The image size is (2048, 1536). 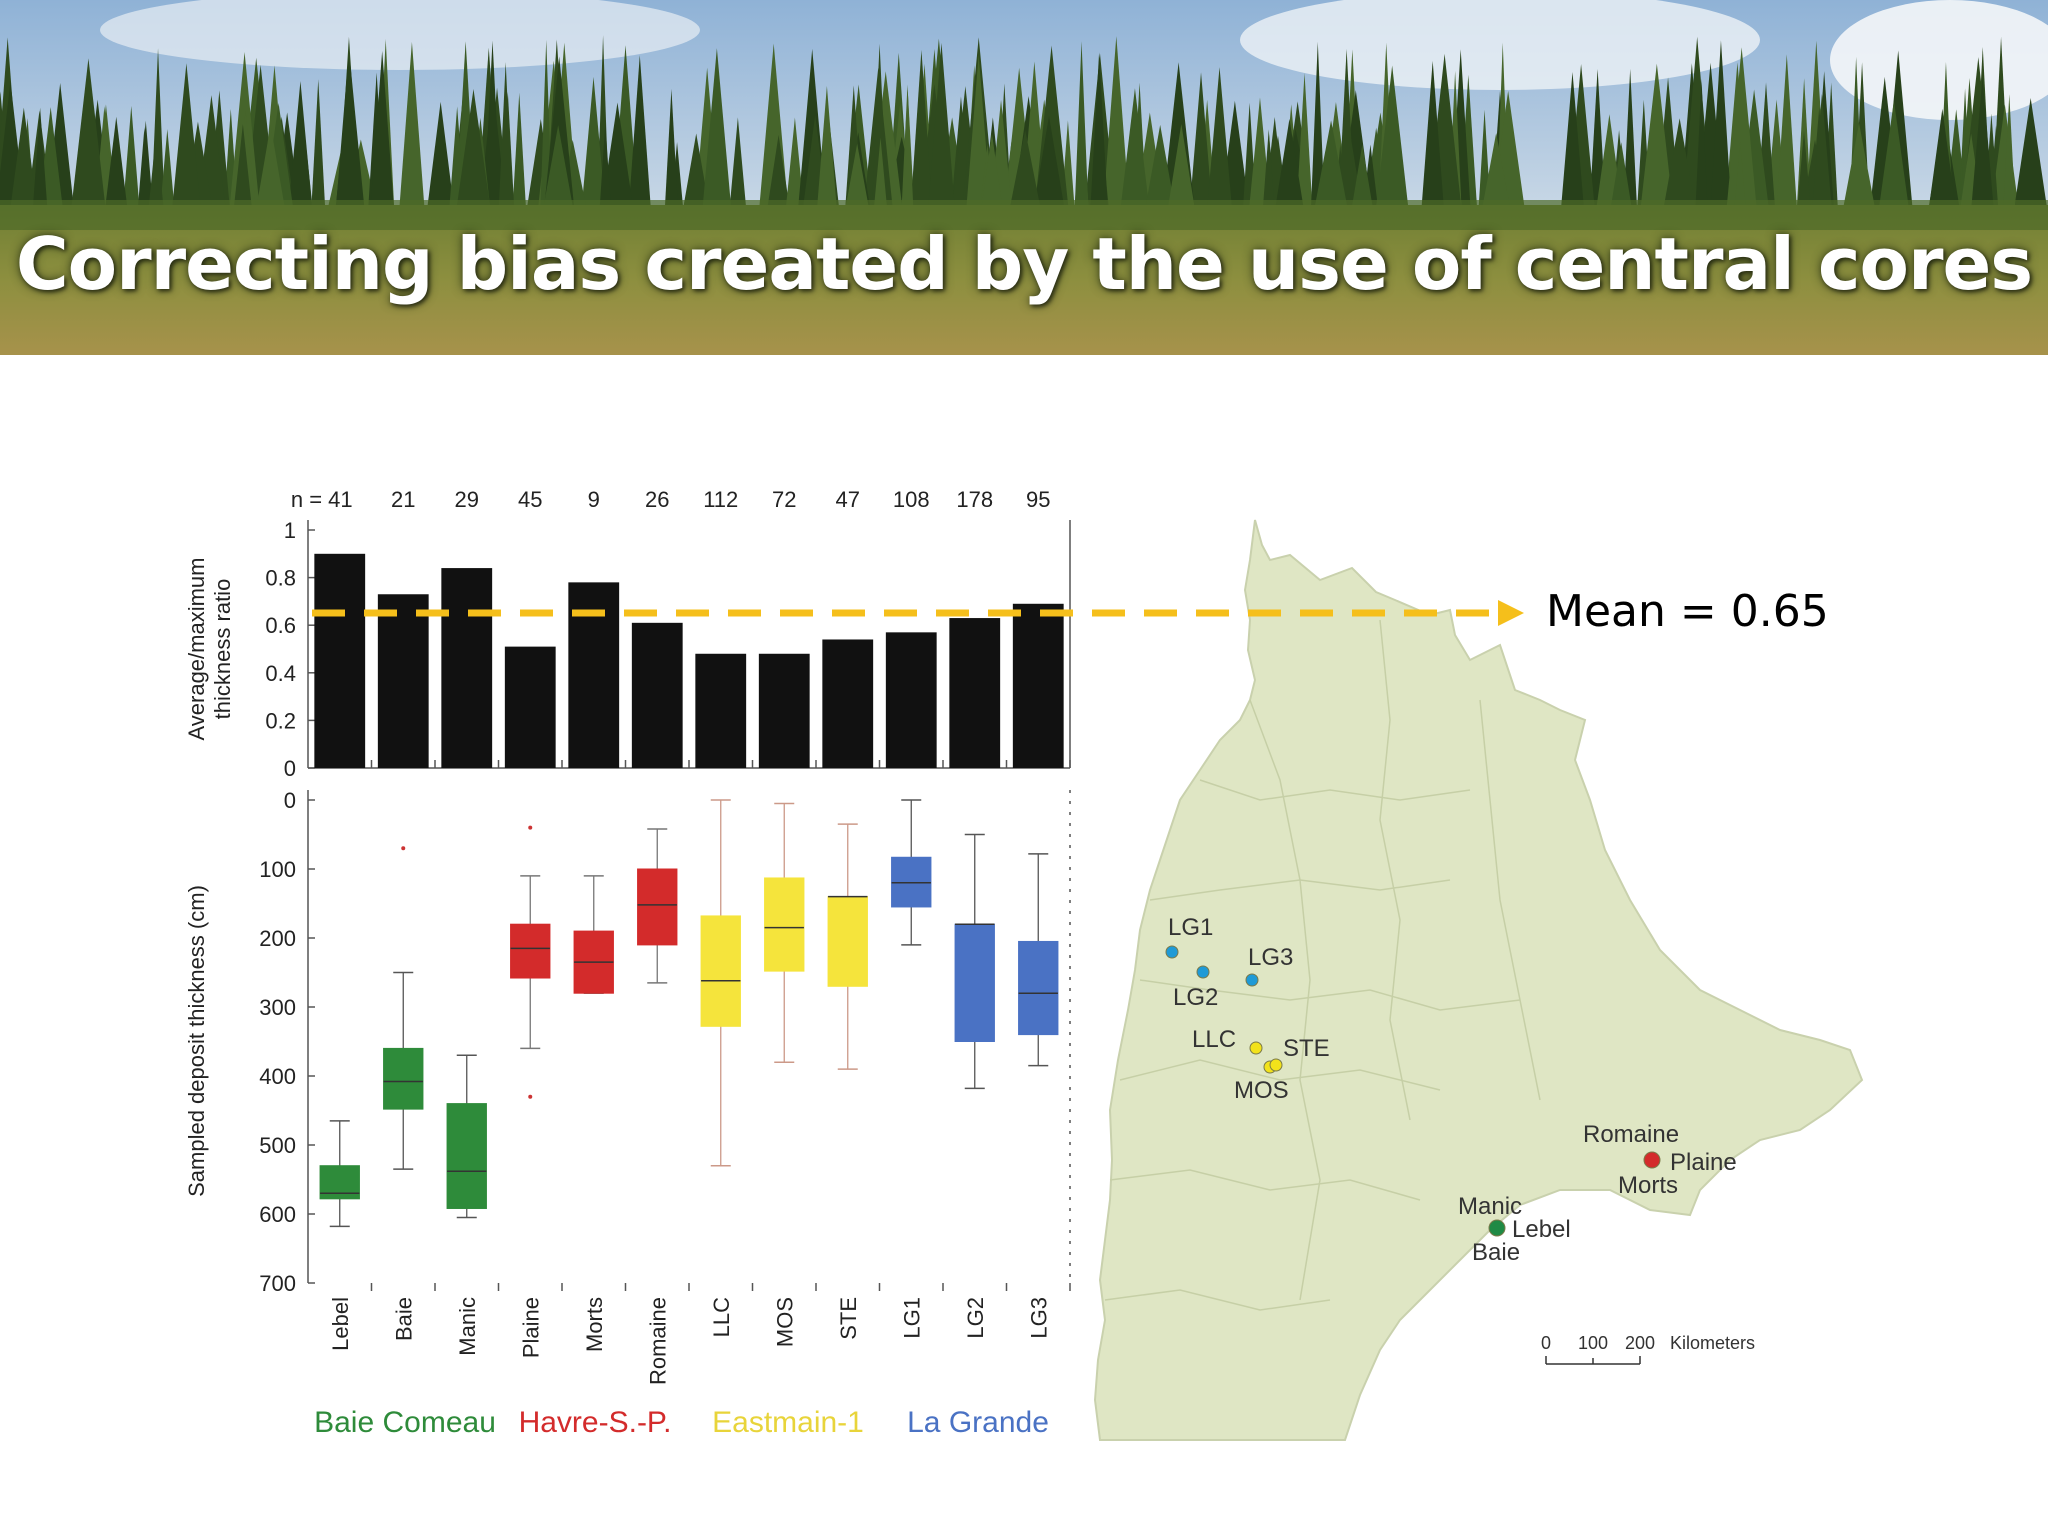 What do you see at coordinates (1270, 957) in the screenshot?
I see `site-label-lg3: LG3` at bounding box center [1270, 957].